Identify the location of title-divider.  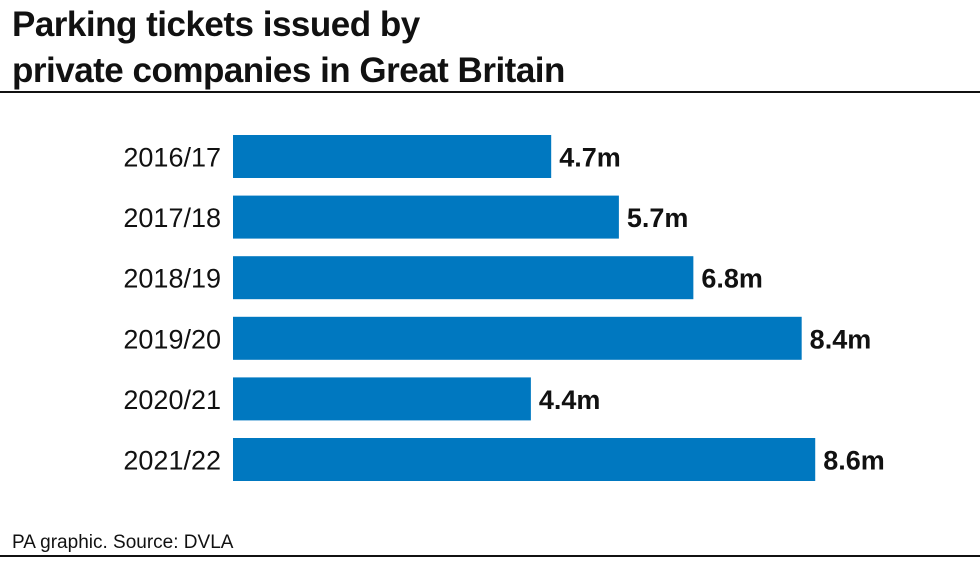
(490, 92).